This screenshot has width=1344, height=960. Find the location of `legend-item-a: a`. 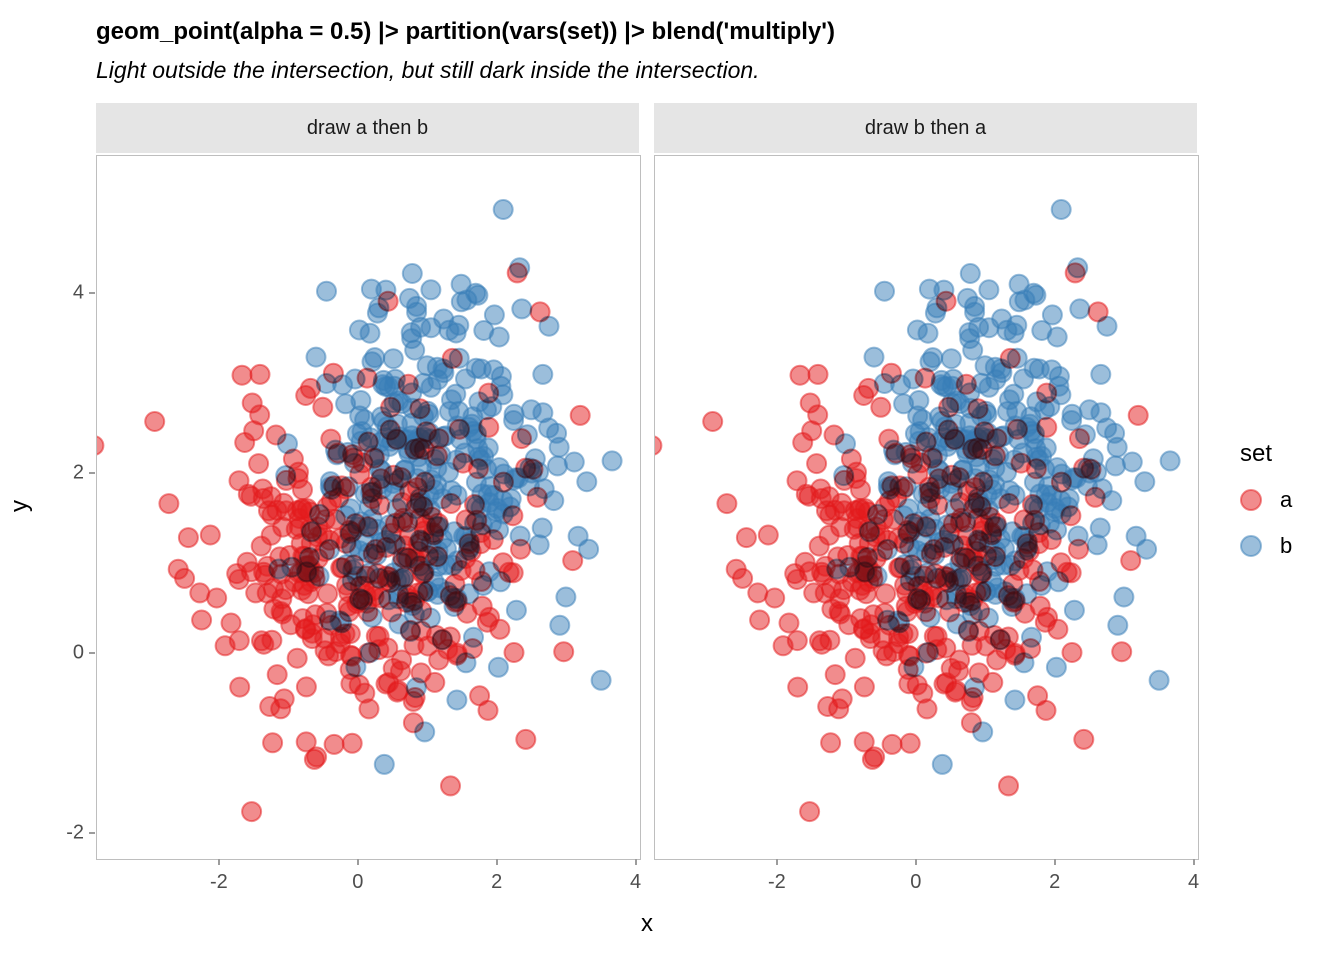

legend-item-a: a is located at coordinates (1265, 499).